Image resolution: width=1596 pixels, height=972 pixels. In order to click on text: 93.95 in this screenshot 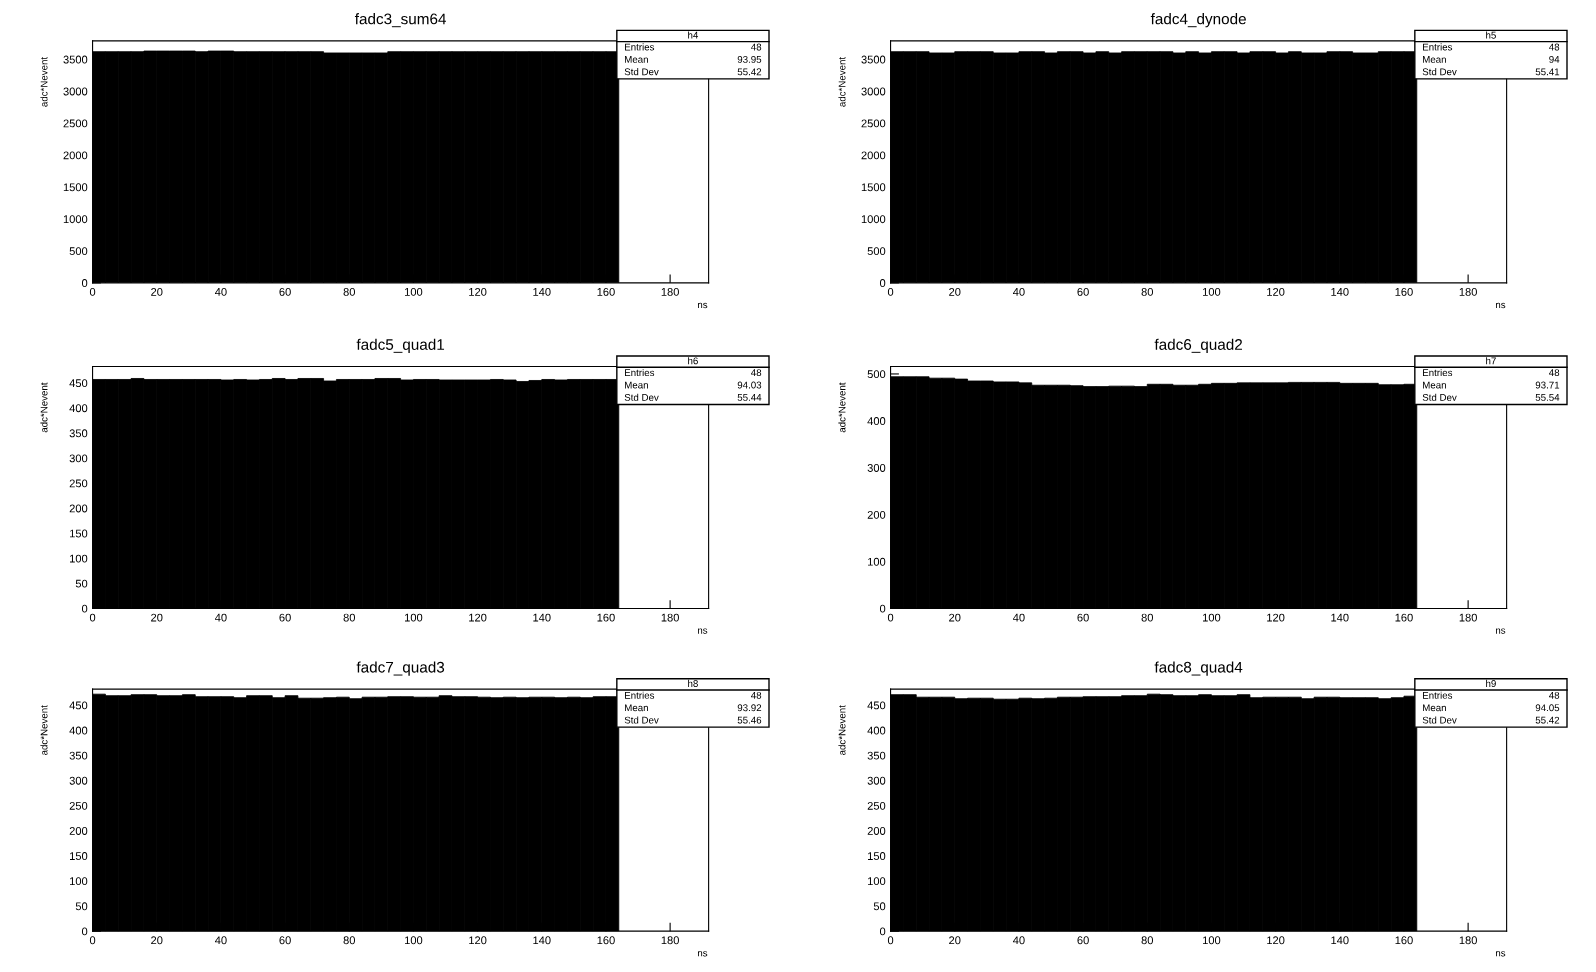, I will do `click(749, 59)`.